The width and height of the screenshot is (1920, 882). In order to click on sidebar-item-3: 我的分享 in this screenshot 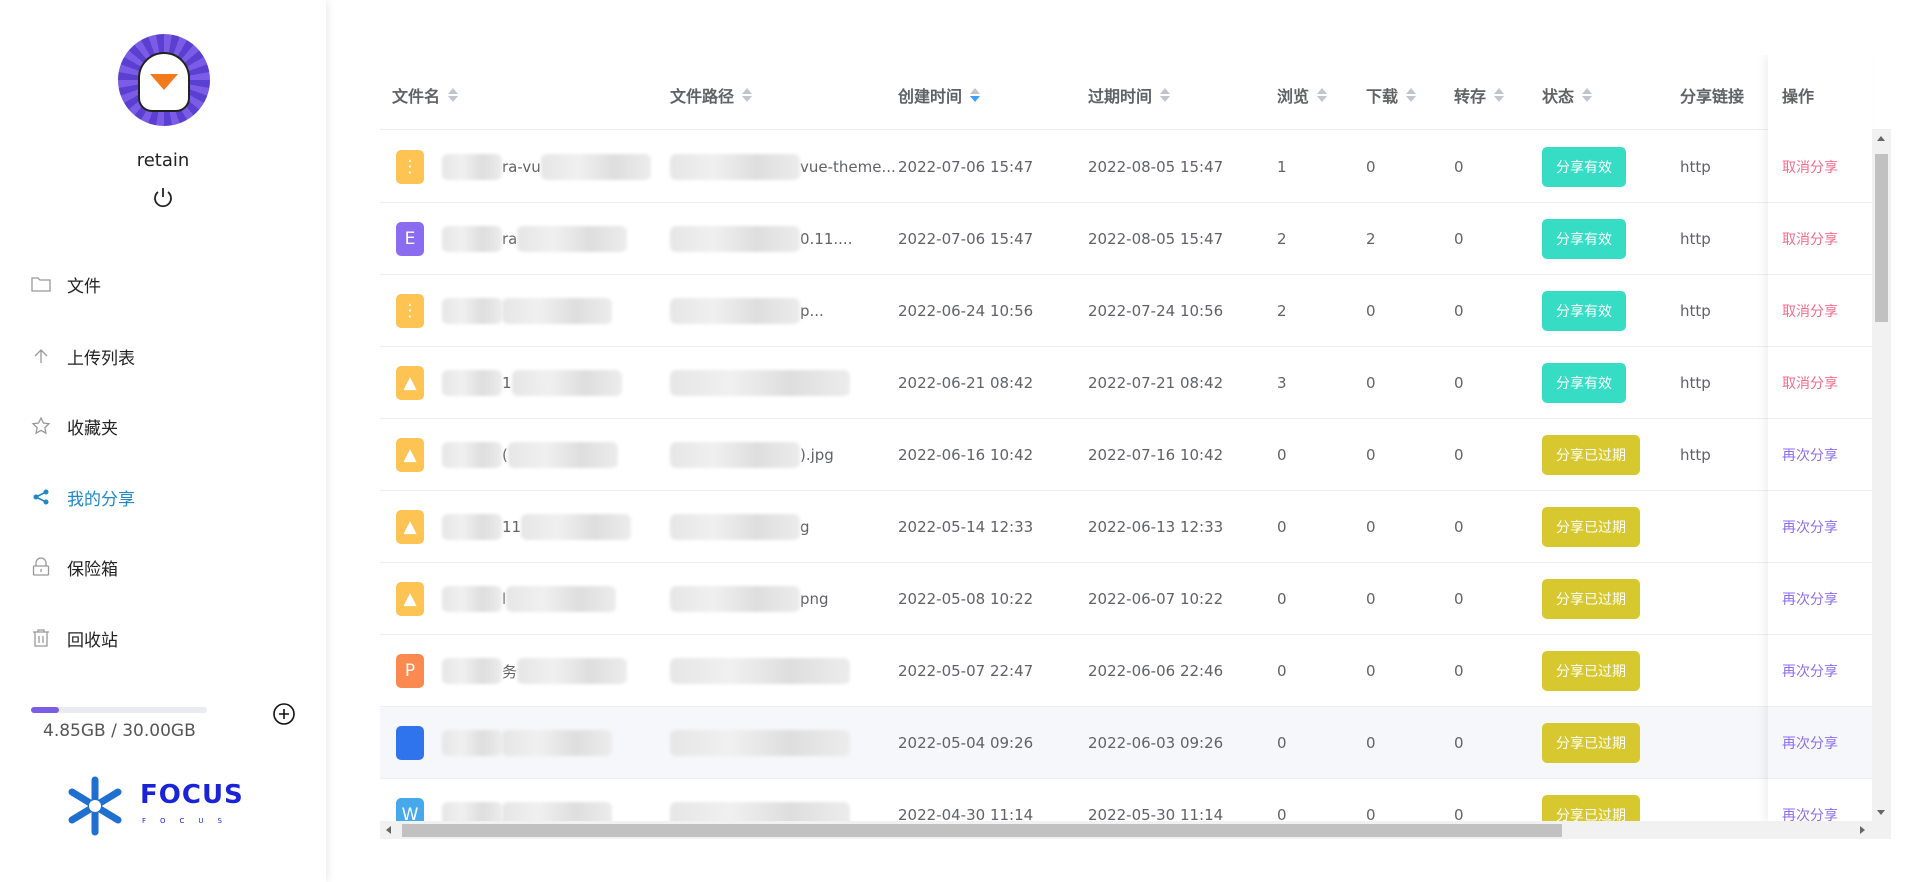, I will do `click(170, 497)`.